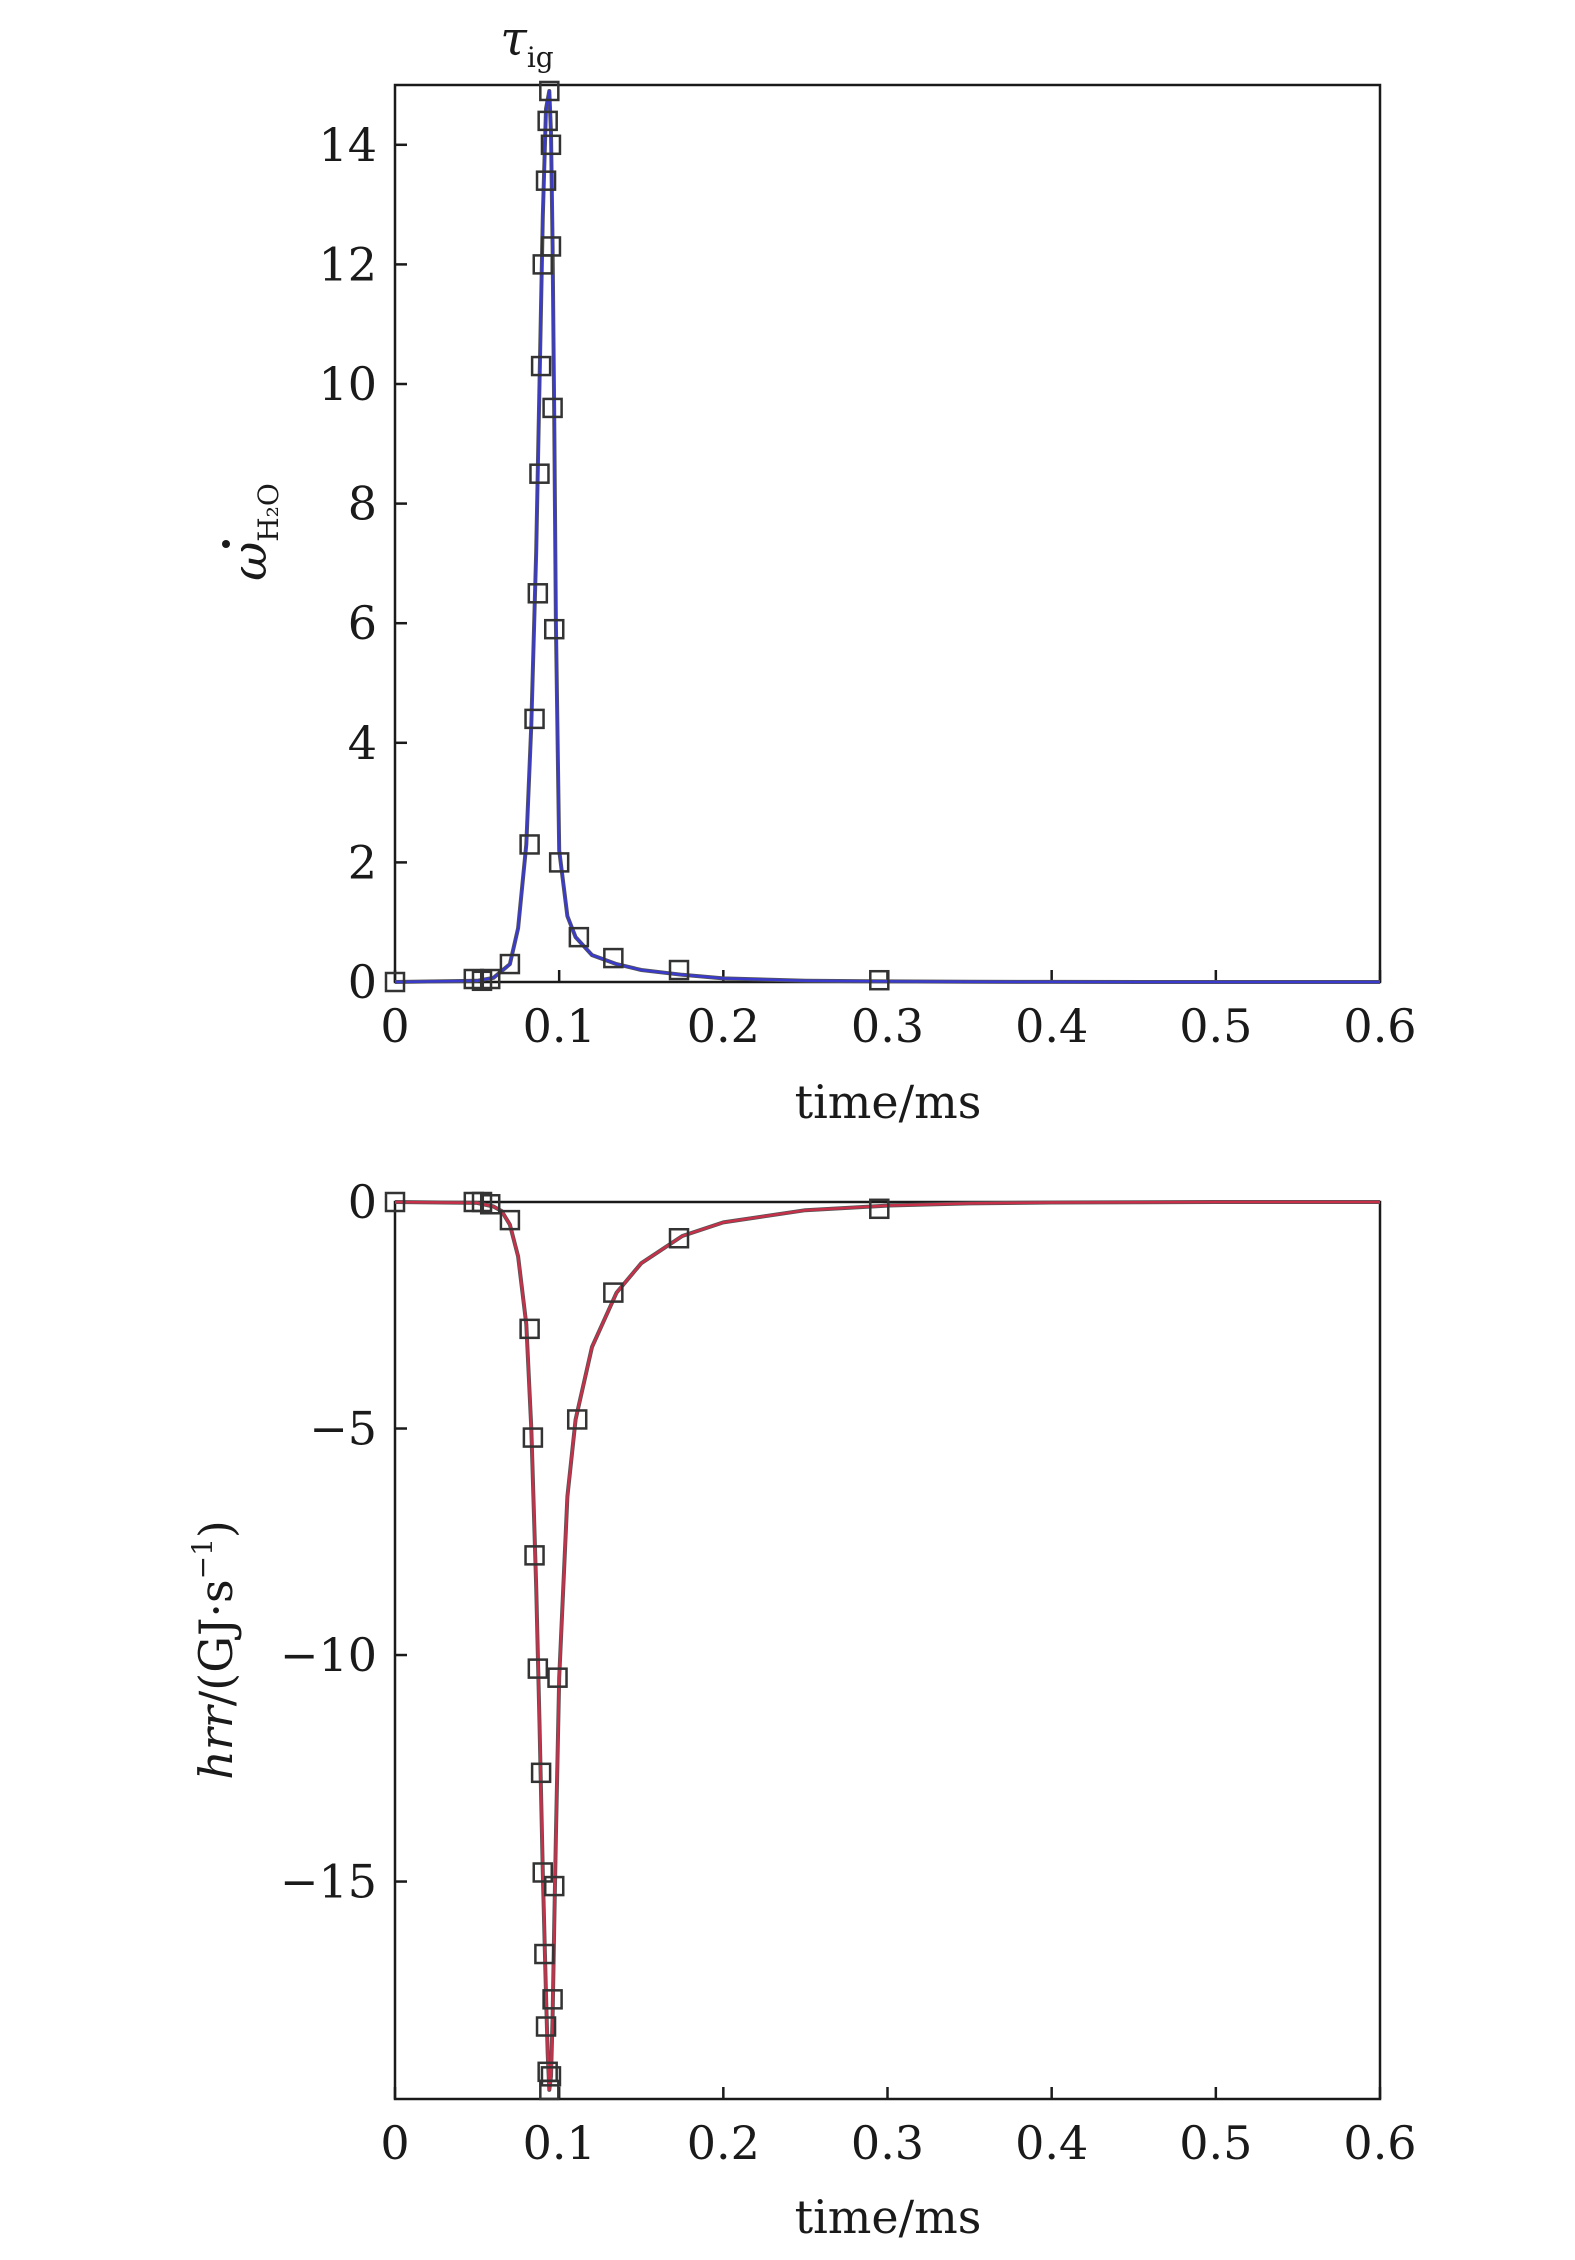 Image resolution: width=1575 pixels, height=2260 pixels. I want to click on bottom-y-tick-label: −10, so click(328, 1655).